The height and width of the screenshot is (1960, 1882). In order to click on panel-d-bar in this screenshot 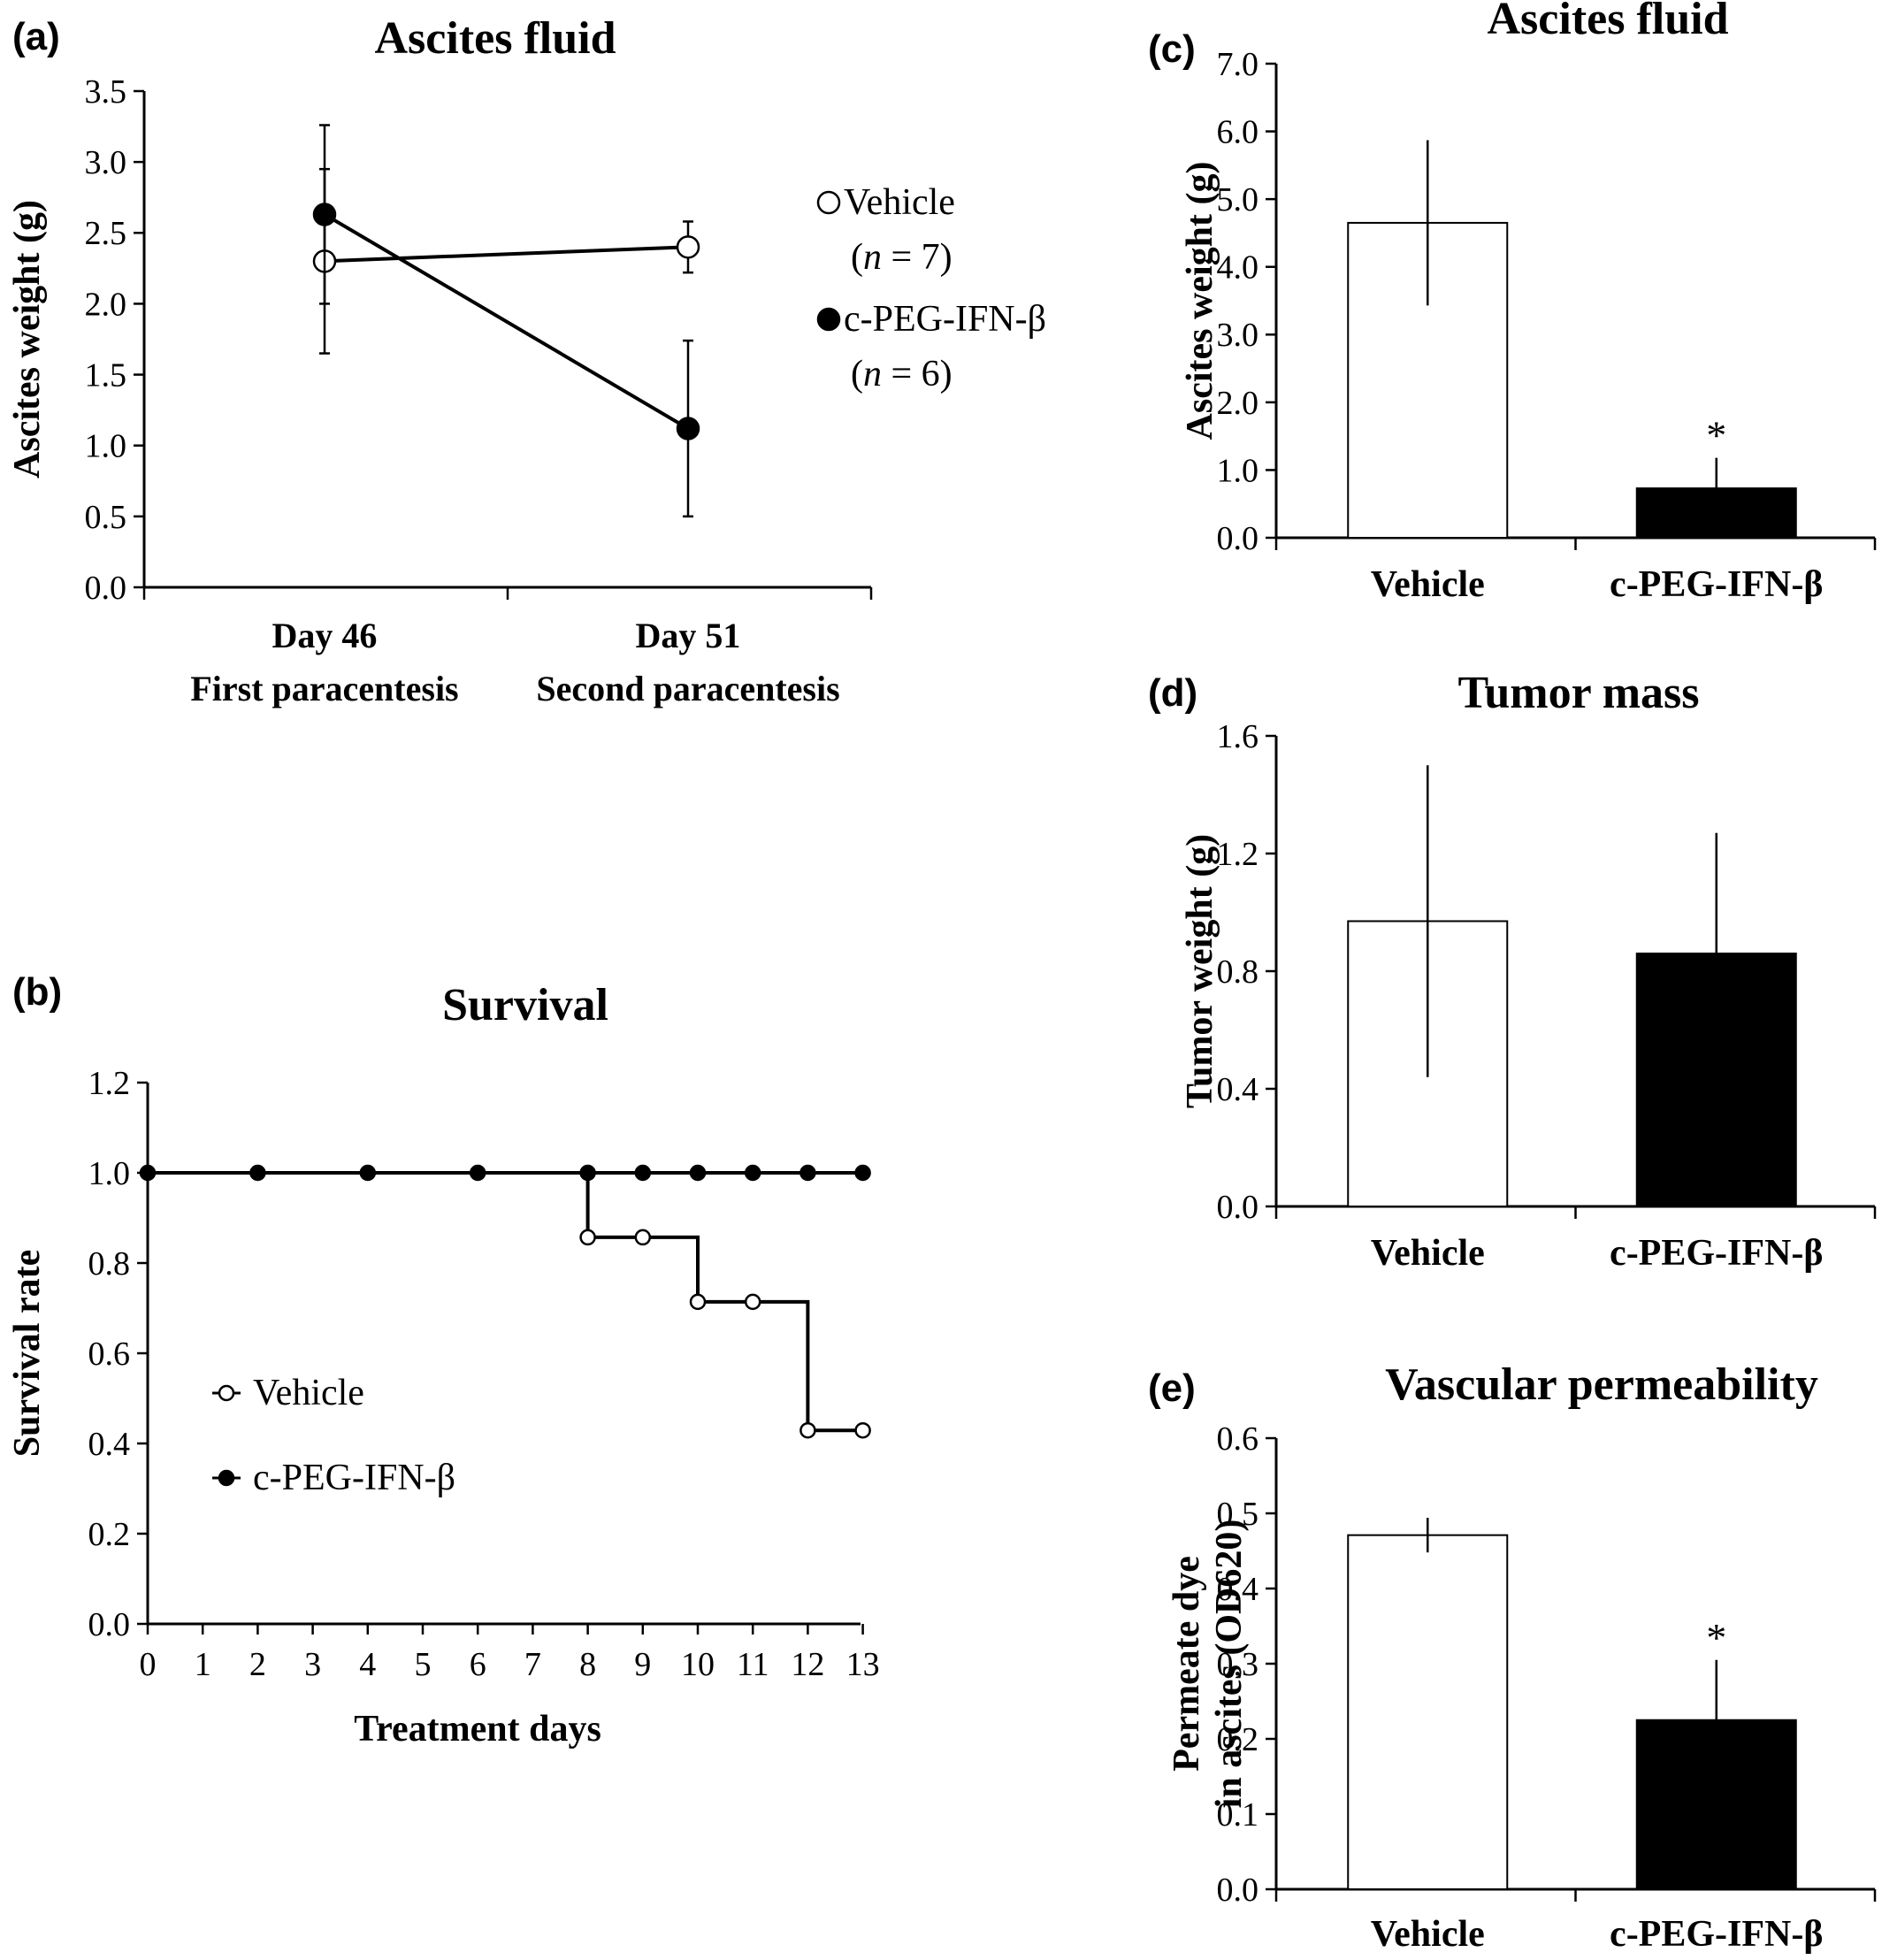, I will do `click(1716, 1081)`.